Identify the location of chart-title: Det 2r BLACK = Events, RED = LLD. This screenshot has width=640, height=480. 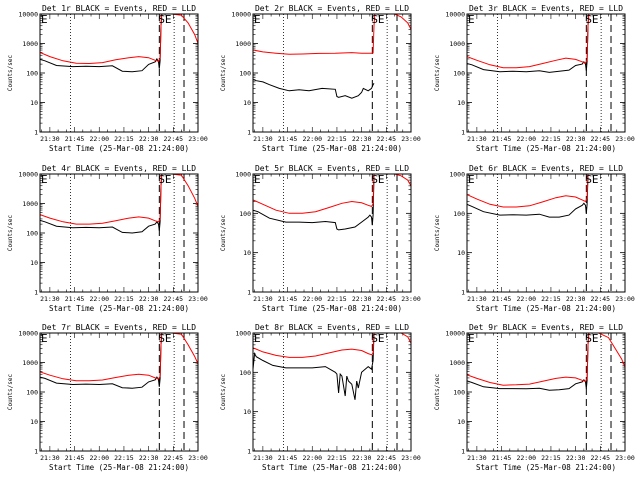
(332, 8).